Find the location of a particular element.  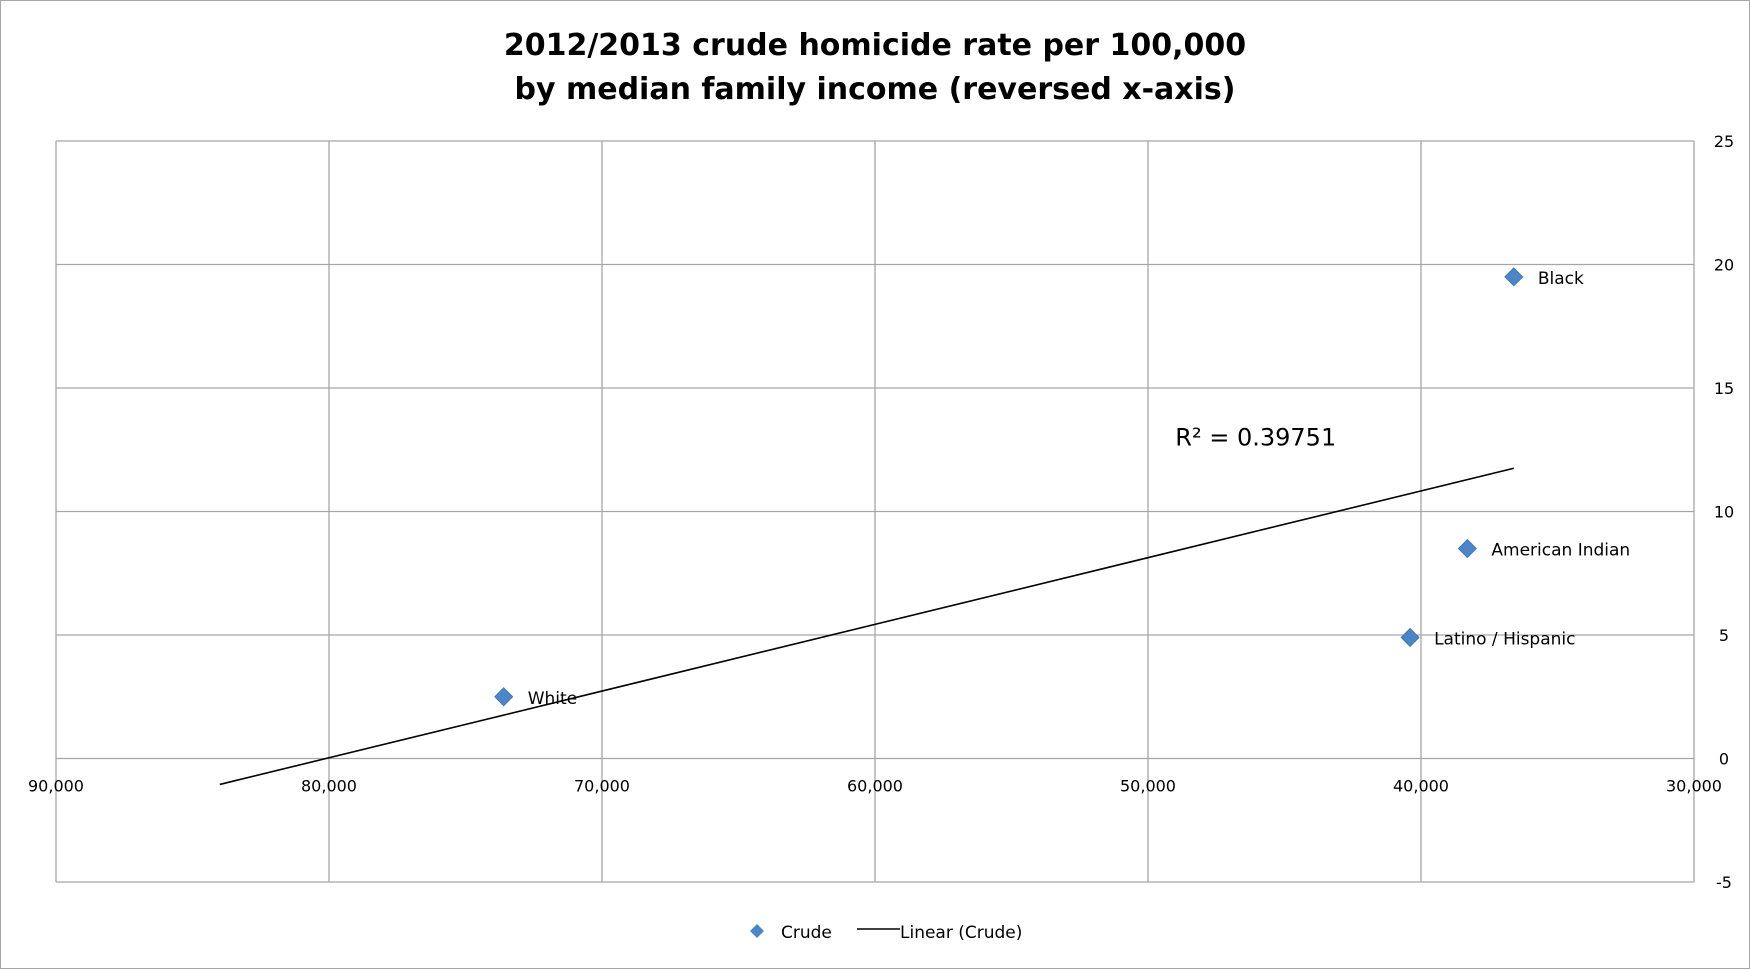

y-tick-label-3: 10 is located at coordinates (1724, 512).